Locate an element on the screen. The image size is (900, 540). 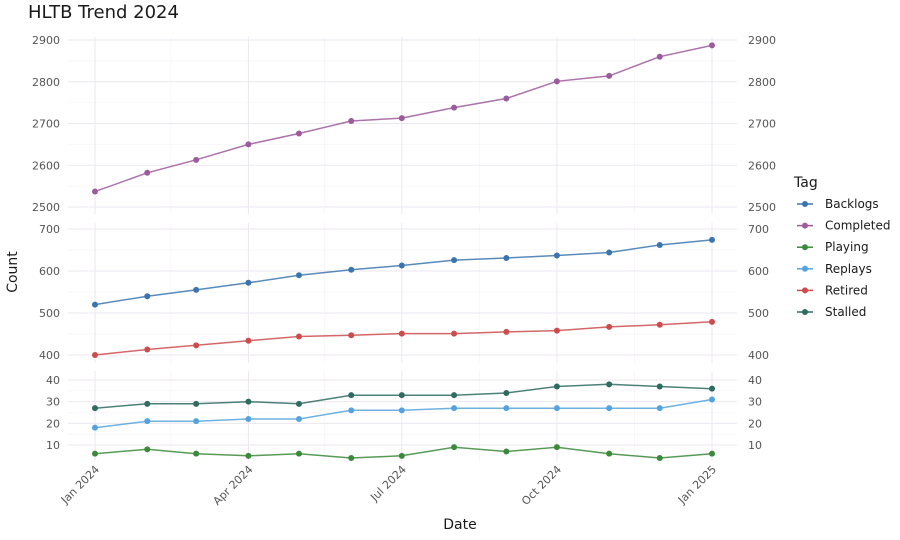
y-tick-label-left: 40 is located at coordinates (53, 380).